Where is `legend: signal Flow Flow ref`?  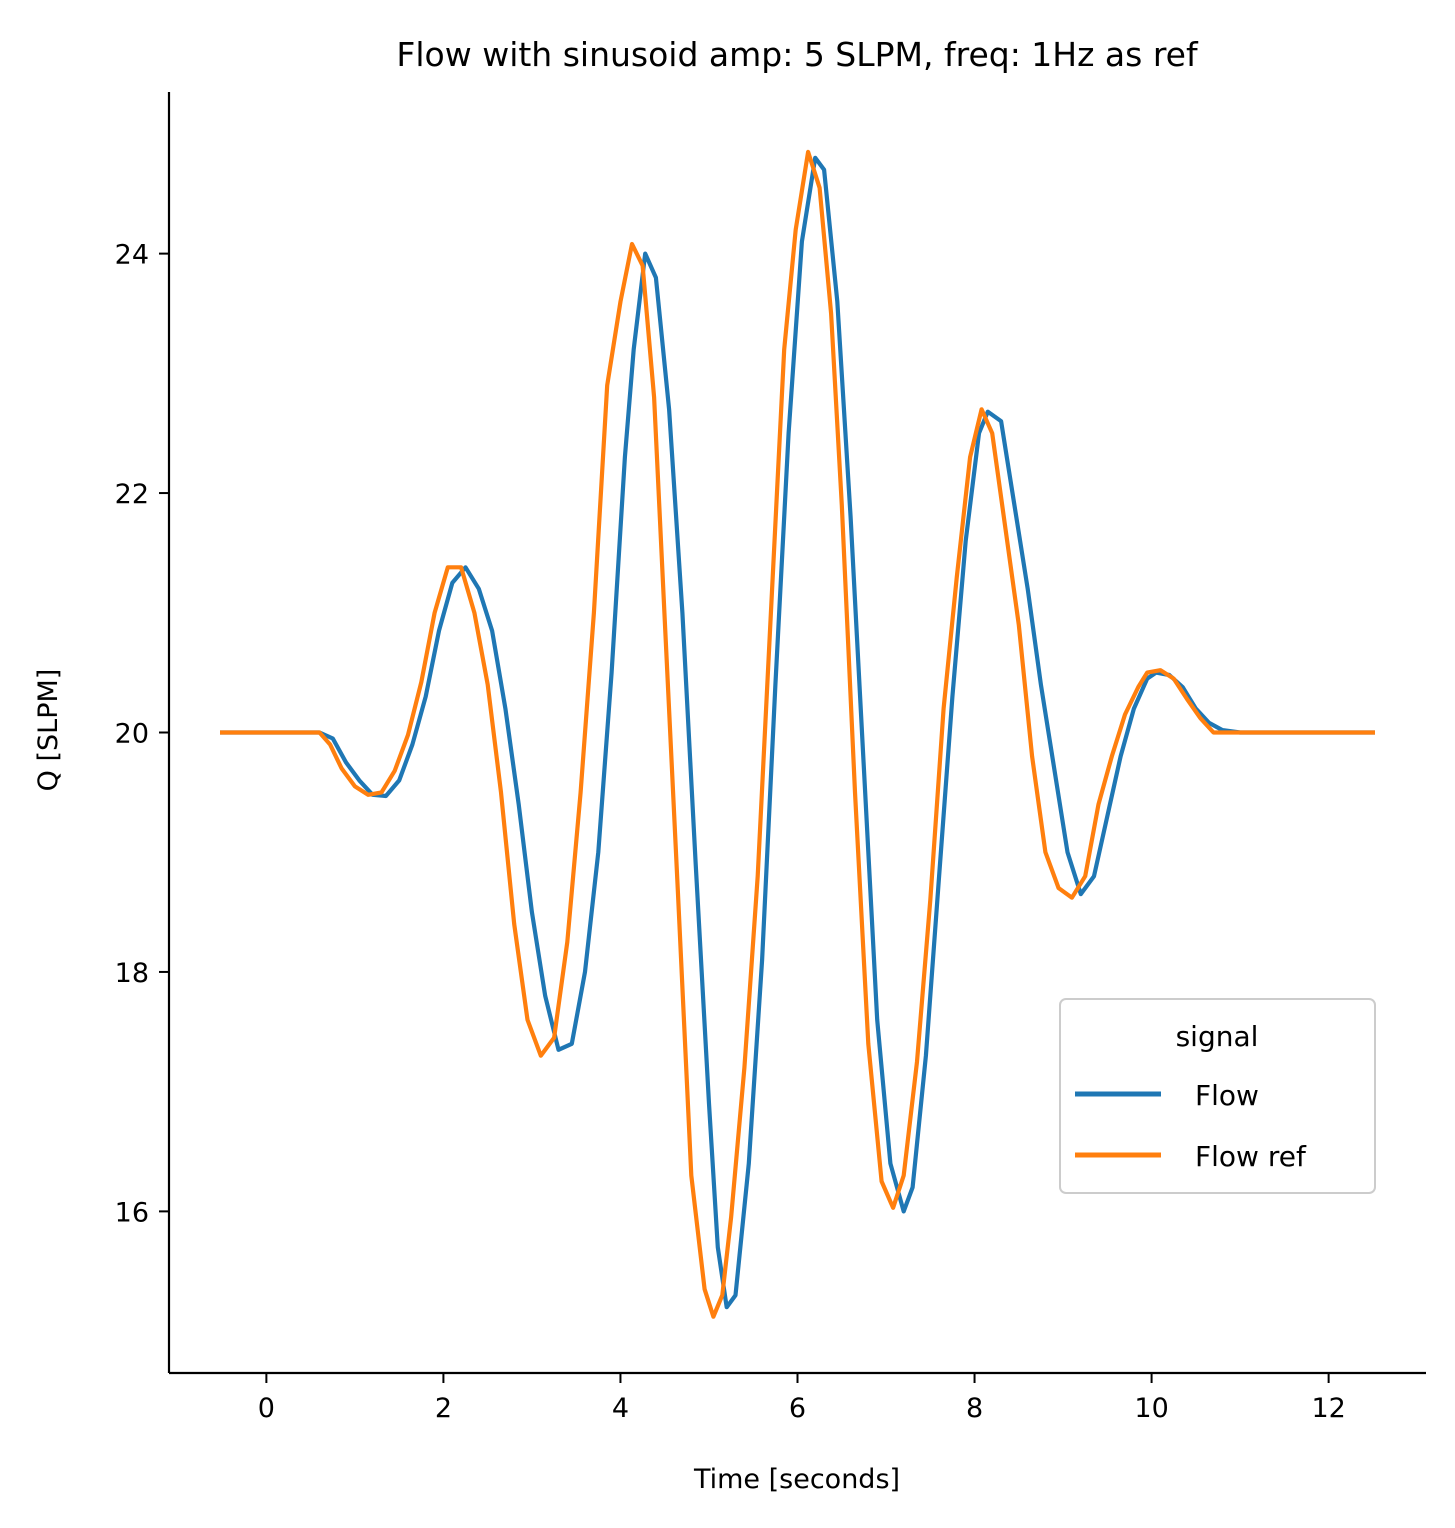 legend: signal Flow Flow ref is located at coordinates (1217, 1096).